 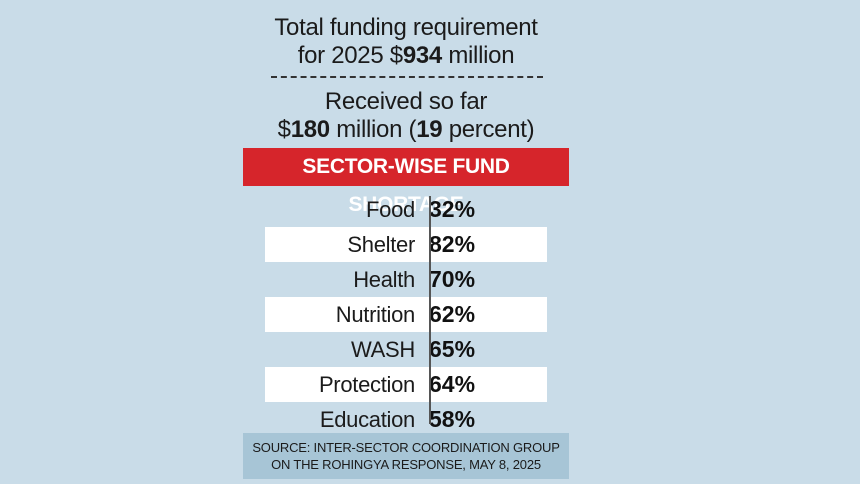 What do you see at coordinates (383, 349) in the screenshot?
I see `sector-label: WASH` at bounding box center [383, 349].